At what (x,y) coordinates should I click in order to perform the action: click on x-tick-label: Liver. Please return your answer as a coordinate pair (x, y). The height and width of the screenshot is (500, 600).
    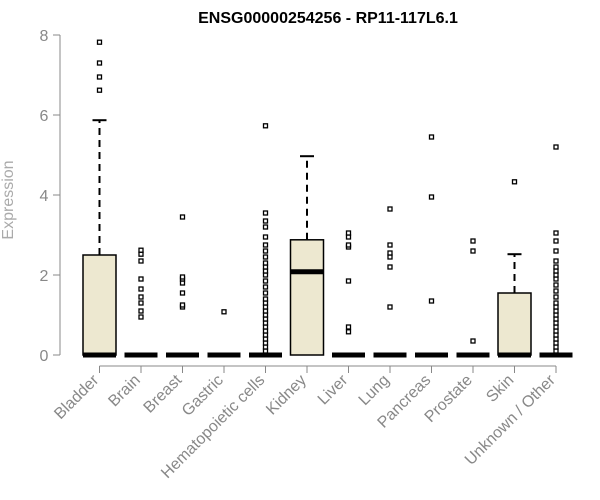
    Looking at the image, I should click on (333, 389).